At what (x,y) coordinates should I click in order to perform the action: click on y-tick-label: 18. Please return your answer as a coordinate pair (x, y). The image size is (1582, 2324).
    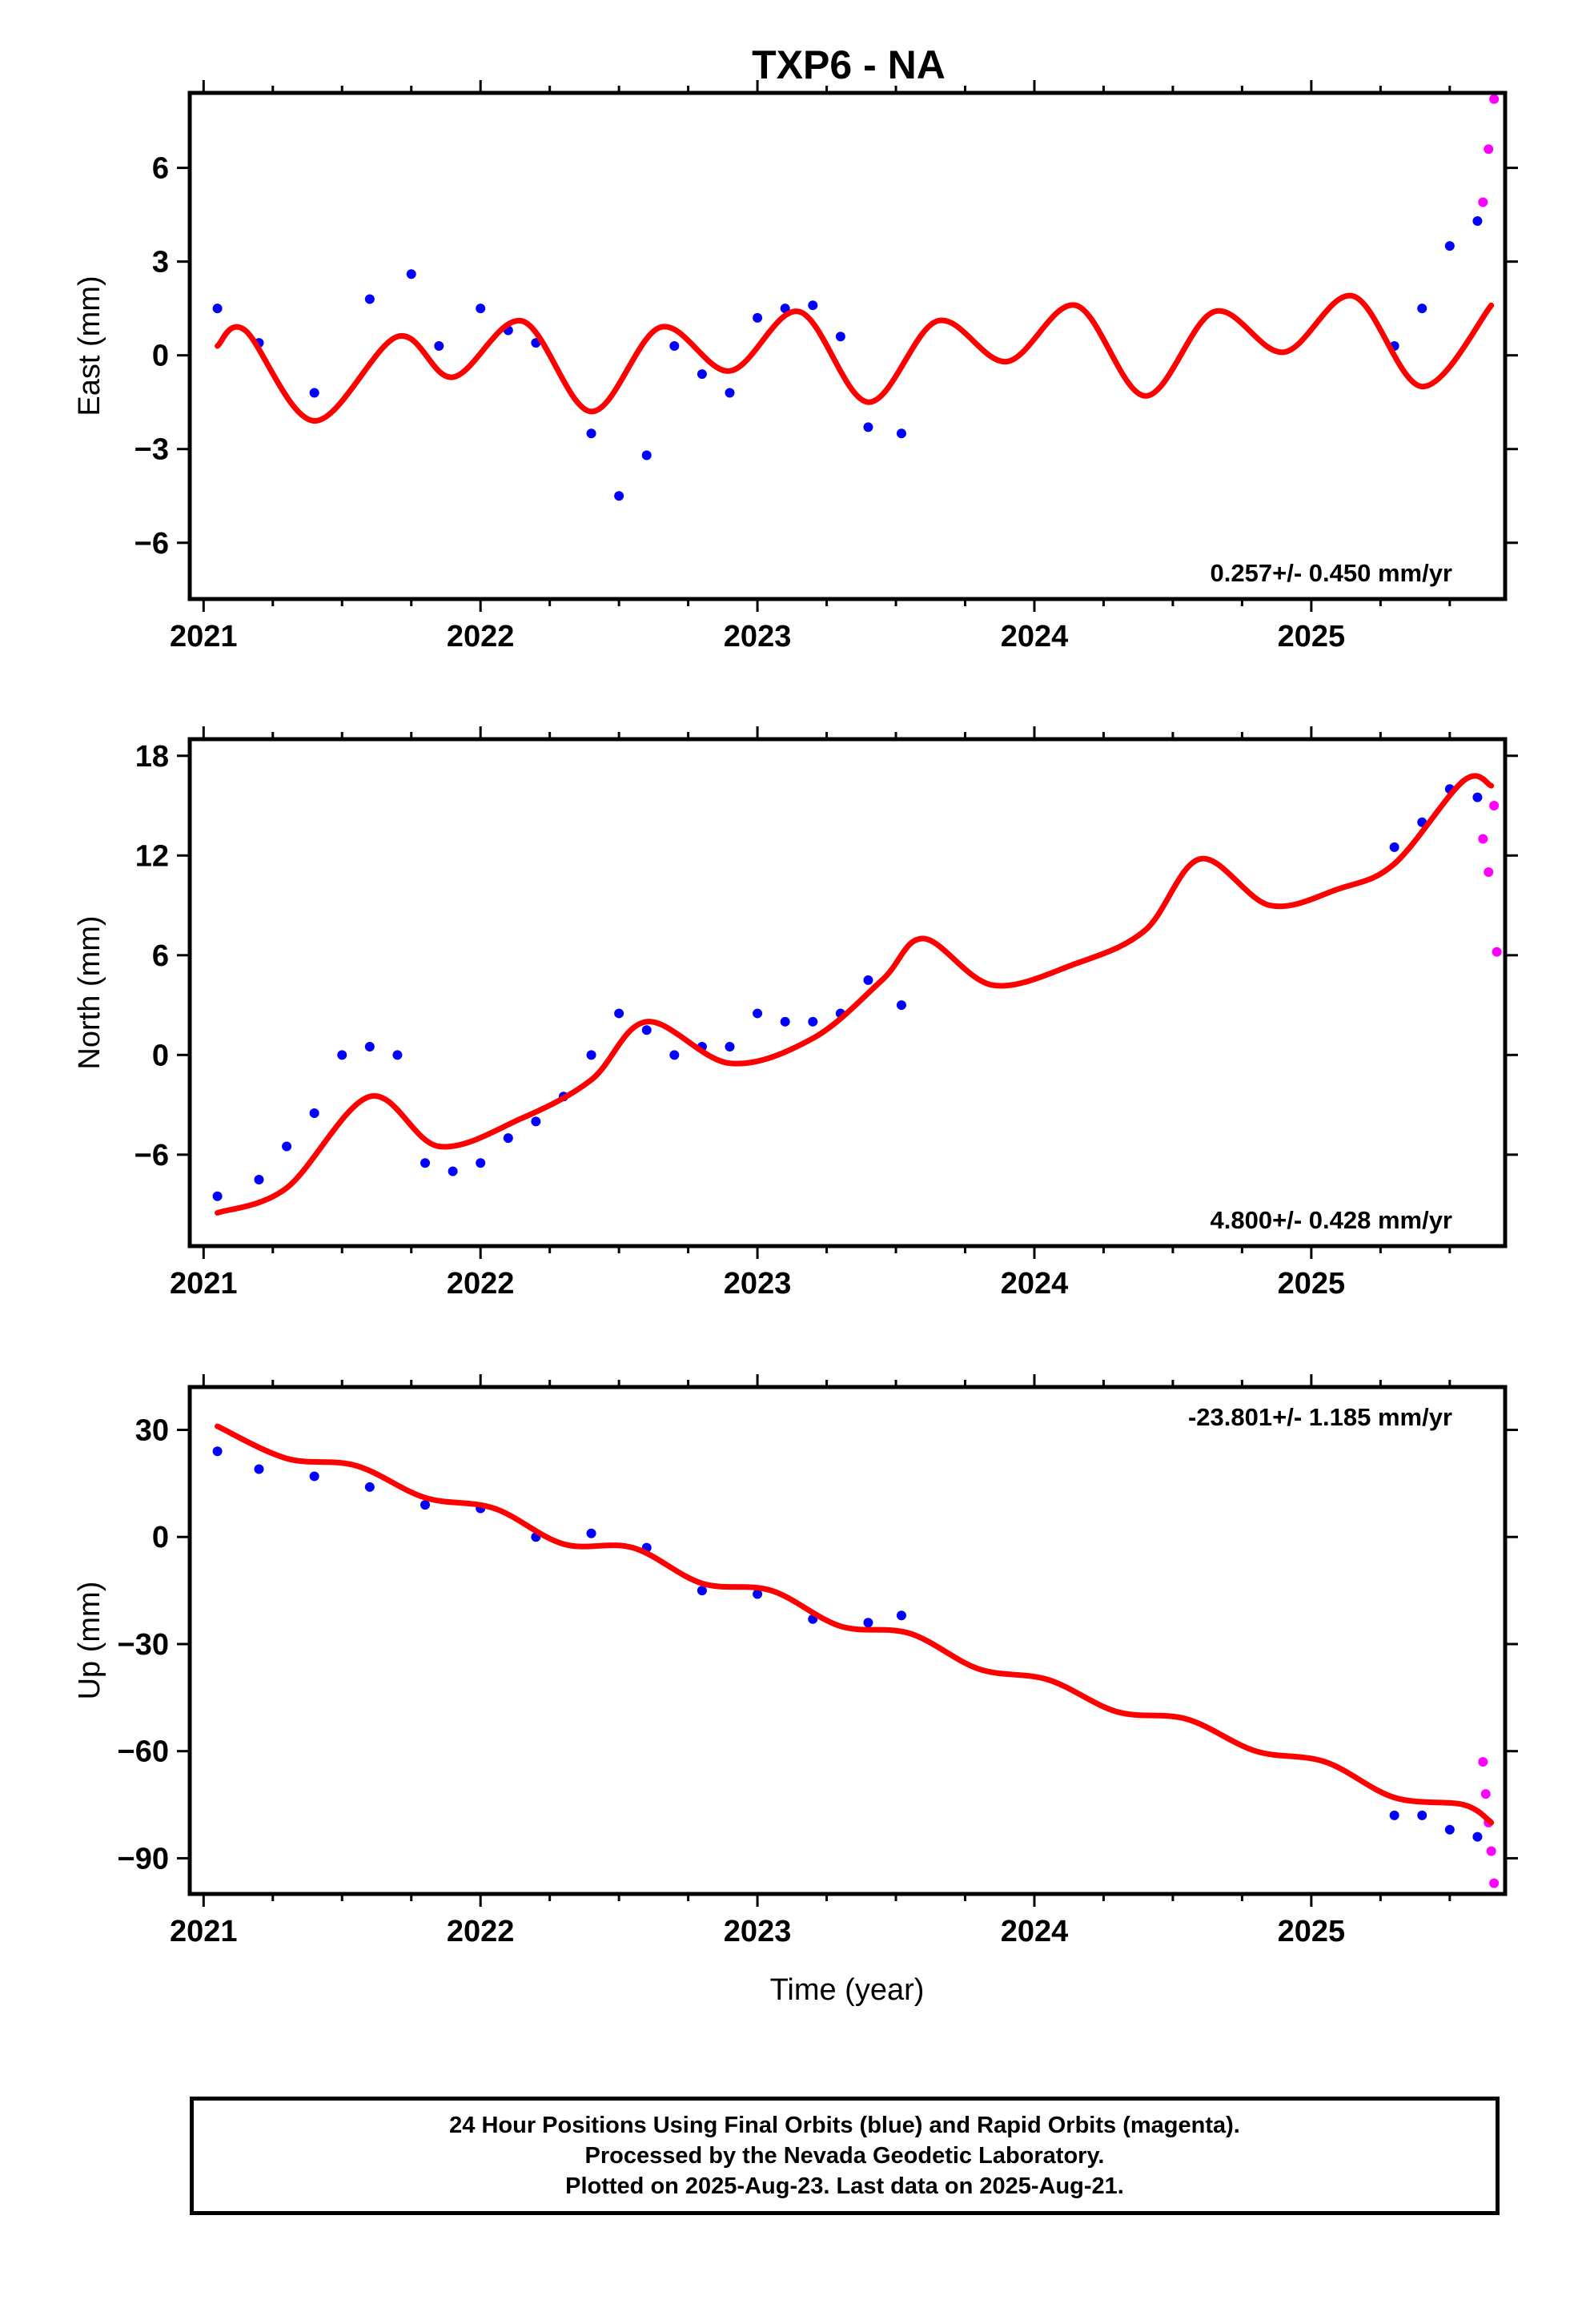
    Looking at the image, I should click on (152, 757).